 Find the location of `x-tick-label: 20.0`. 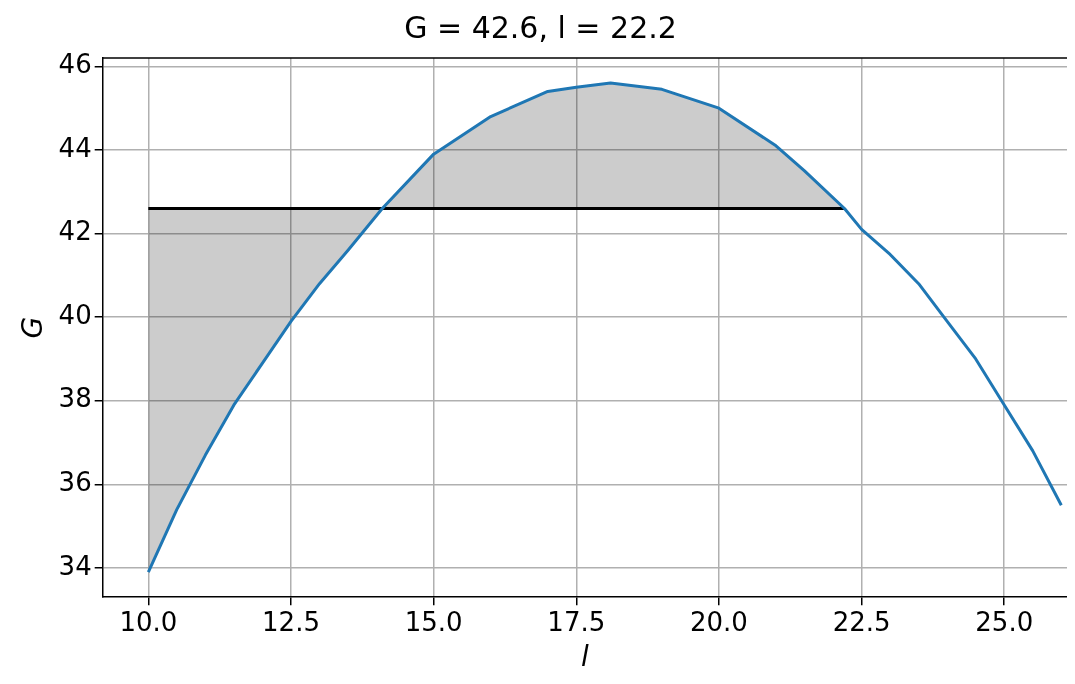

x-tick-label: 20.0 is located at coordinates (718, 621).